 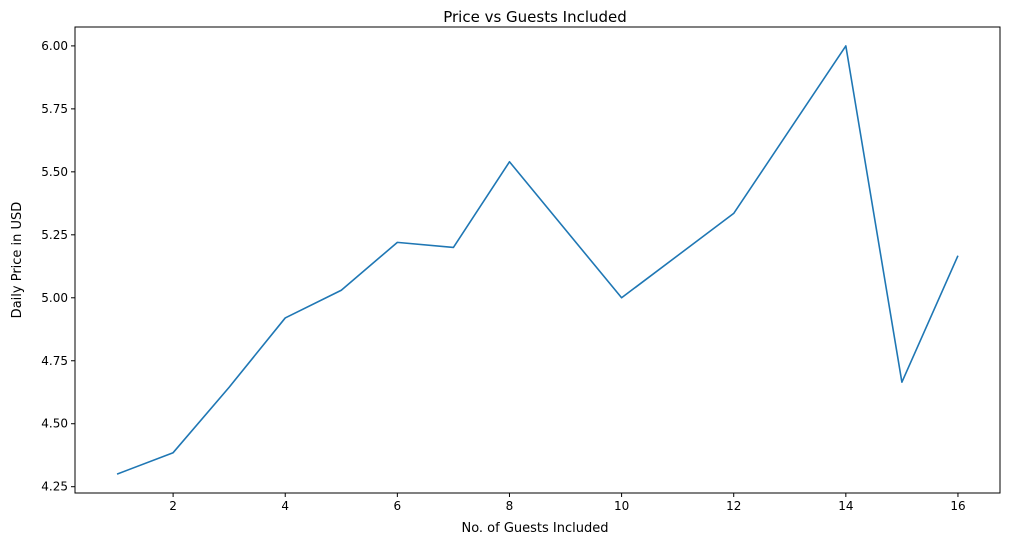 What do you see at coordinates (733, 506) in the screenshot?
I see `x-tick-label: 12` at bounding box center [733, 506].